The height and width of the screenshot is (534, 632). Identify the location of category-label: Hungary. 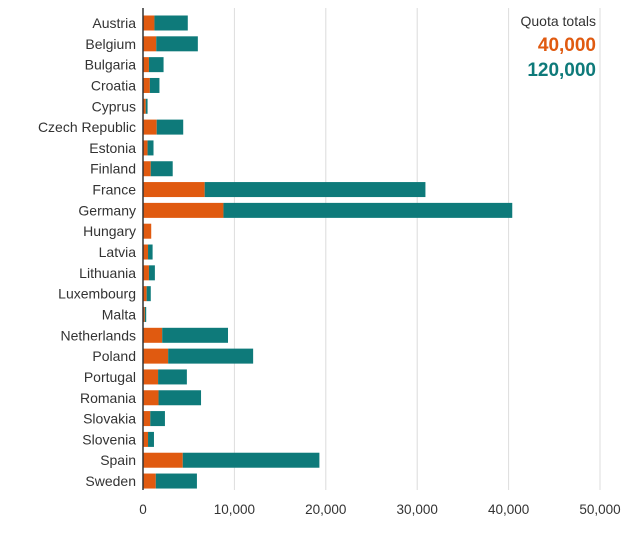
(109, 231).